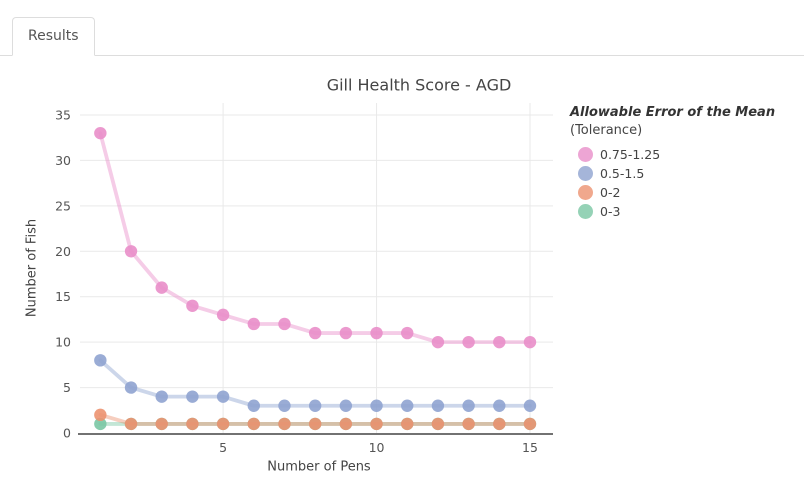  What do you see at coordinates (684, 192) in the screenshot?
I see `legend-item-0-2: 0-2` at bounding box center [684, 192].